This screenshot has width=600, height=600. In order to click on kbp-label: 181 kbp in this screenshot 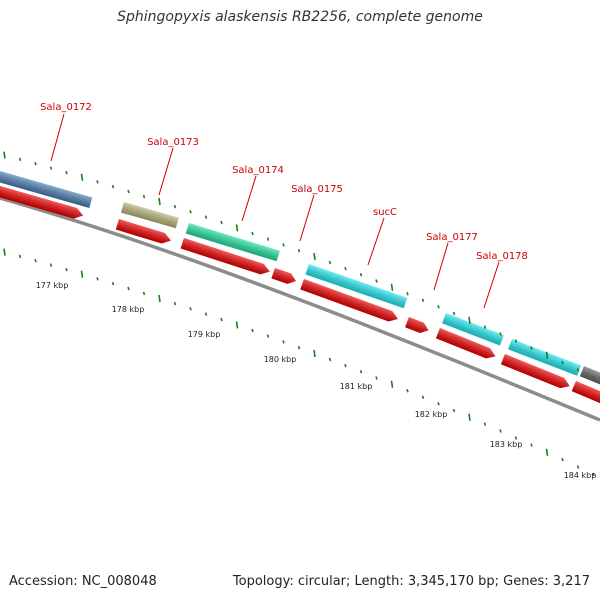, I will do `click(356, 386)`.